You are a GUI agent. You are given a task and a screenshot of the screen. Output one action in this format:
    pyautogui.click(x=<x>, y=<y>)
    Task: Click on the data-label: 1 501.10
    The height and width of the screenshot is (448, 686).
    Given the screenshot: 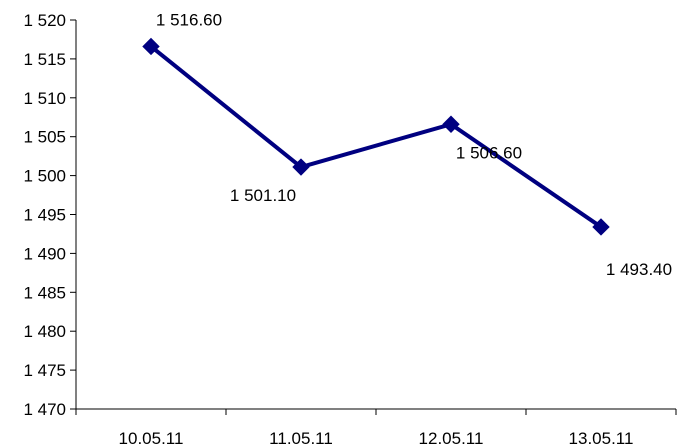 What is the action you would take?
    pyautogui.click(x=263, y=195)
    